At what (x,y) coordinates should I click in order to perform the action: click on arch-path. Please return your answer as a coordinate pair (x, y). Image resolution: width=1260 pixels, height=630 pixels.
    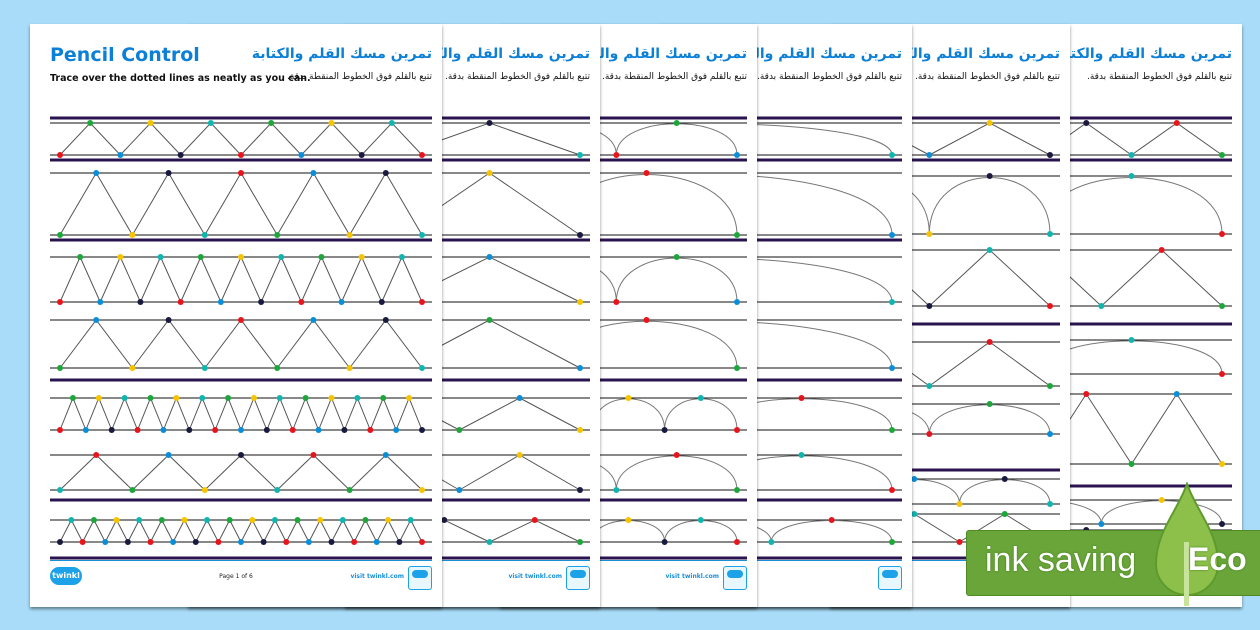
    Looking at the image, I should click on (628, 531).